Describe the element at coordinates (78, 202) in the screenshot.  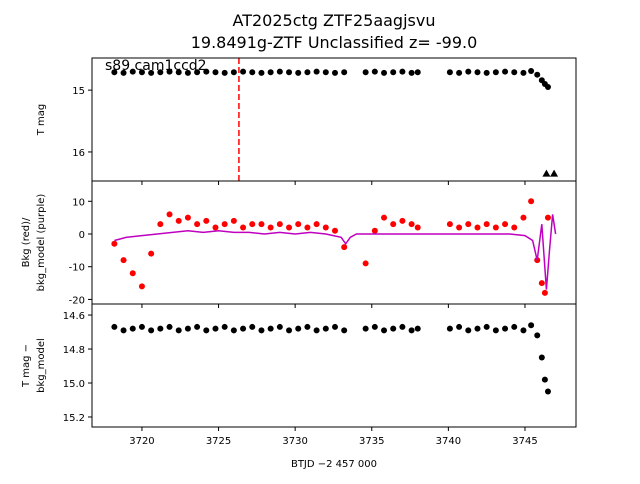
I see `y-tick-label: 10` at that location.